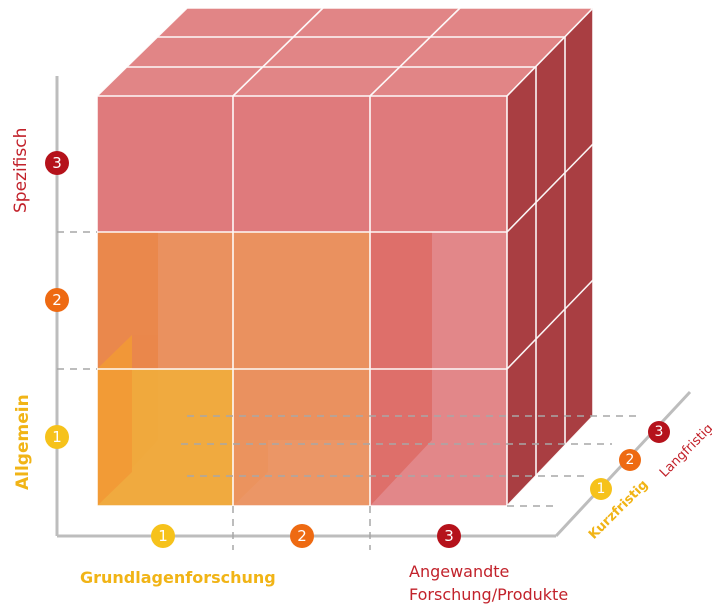 This screenshot has height=608, width=712. I want to click on big-cube-front-top, so click(302, 164).